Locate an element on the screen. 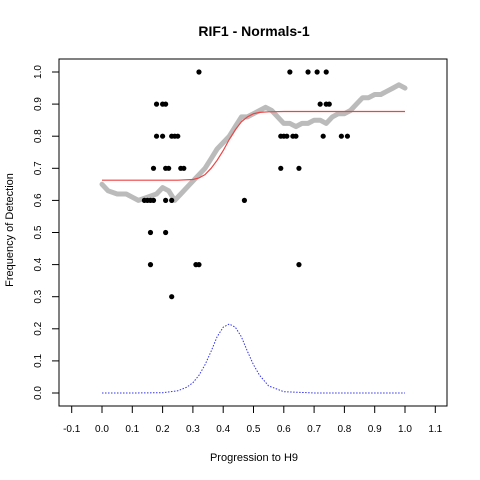  x-tick-label: 0.2 is located at coordinates (163, 429).